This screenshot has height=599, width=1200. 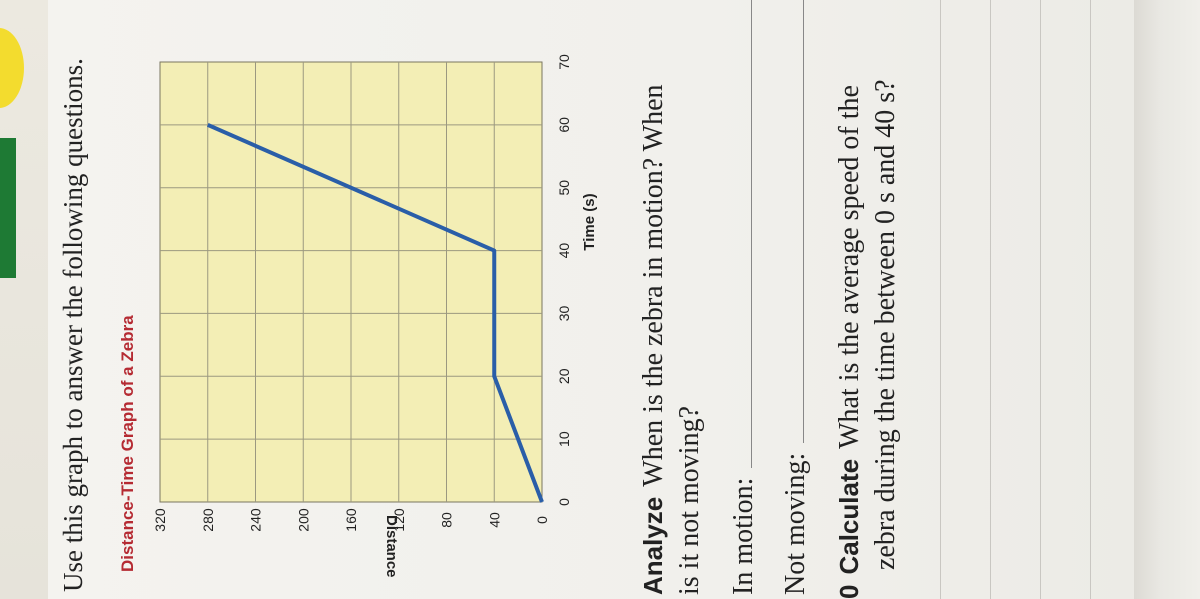 What do you see at coordinates (849, 267) in the screenshot?
I see `question-text: What is the average speed of the` at bounding box center [849, 267].